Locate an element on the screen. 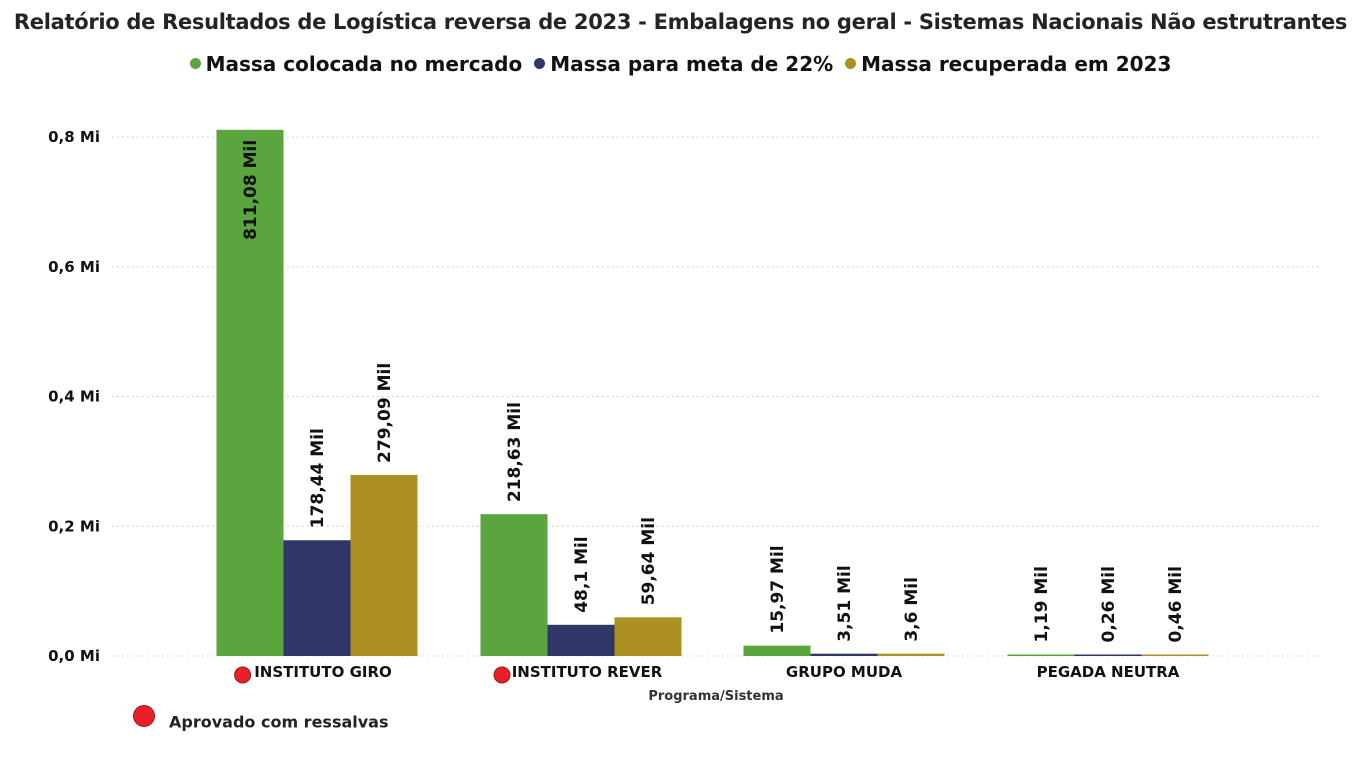 Image resolution: width=1361 pixels, height=758 pixels. x-axis-title: Programa/Sistema is located at coordinates (715, 696).